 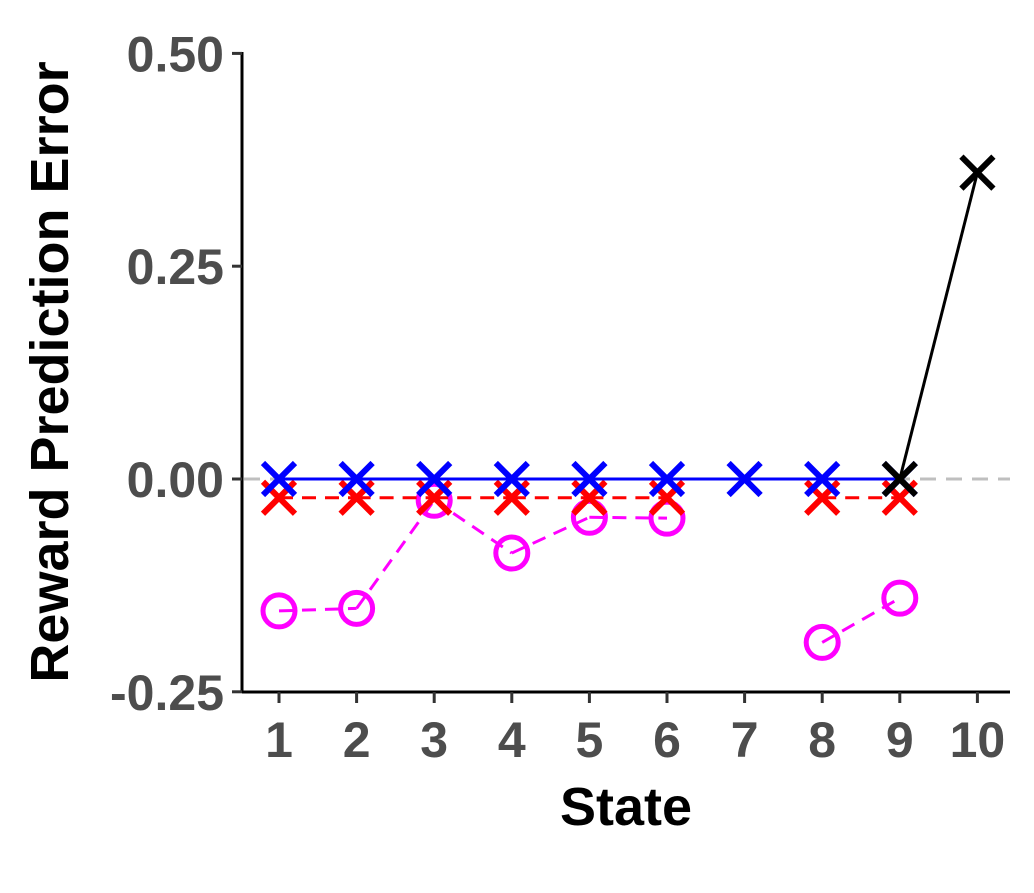 I want to click on y-ticks: -0.25 0.00 0.25 0.50, so click(x=176, y=373).